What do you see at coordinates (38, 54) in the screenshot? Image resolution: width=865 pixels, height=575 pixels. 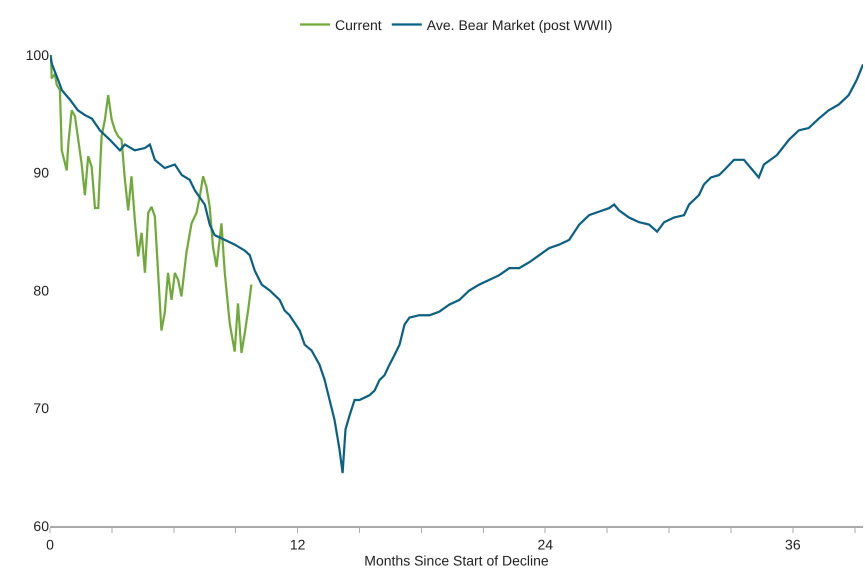 I see `y-tick-label: 100` at bounding box center [38, 54].